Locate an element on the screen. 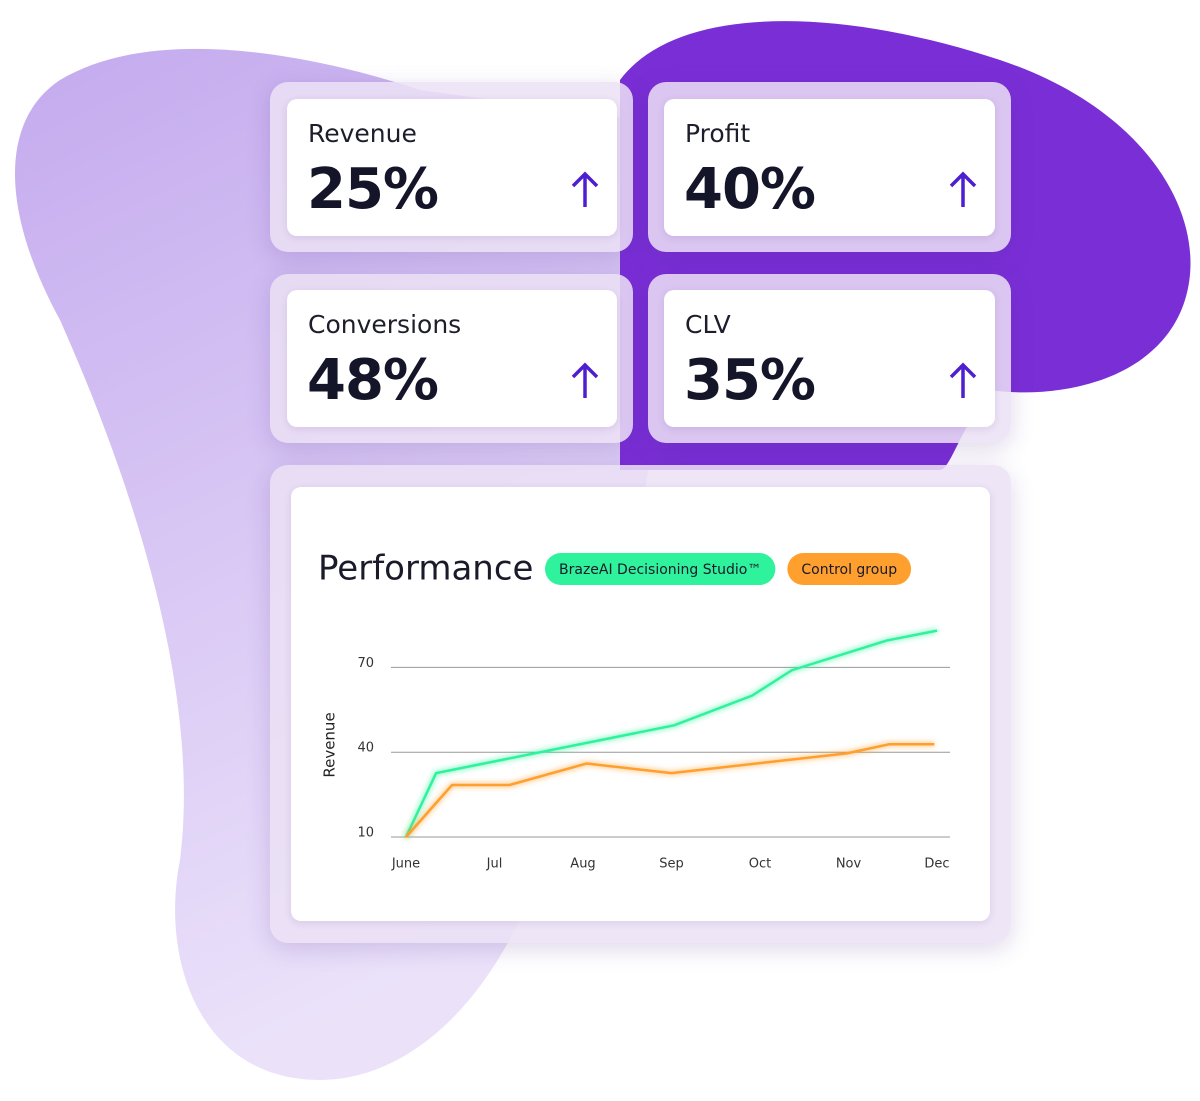 The image size is (1200, 1101). y-tick-label: 70 is located at coordinates (365, 663).